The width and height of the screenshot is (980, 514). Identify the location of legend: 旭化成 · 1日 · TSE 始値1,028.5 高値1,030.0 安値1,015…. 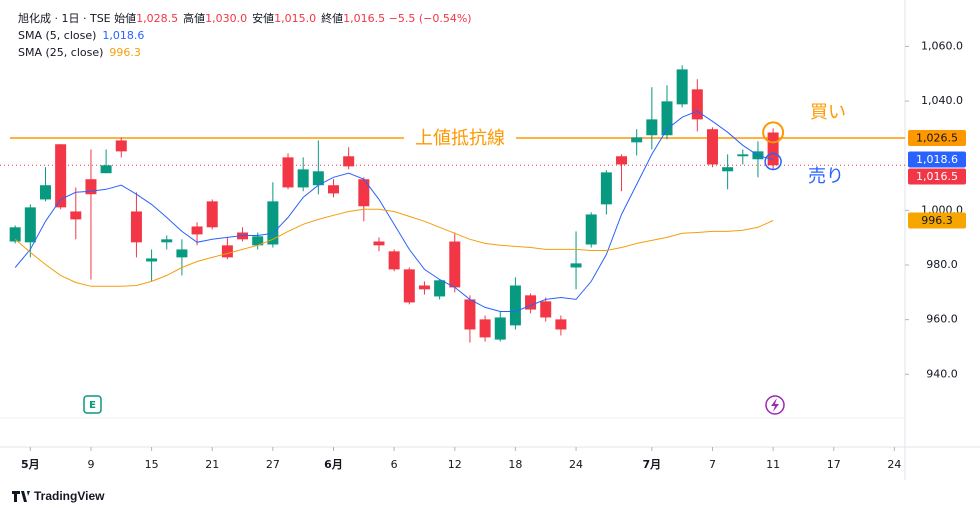
(245, 35).